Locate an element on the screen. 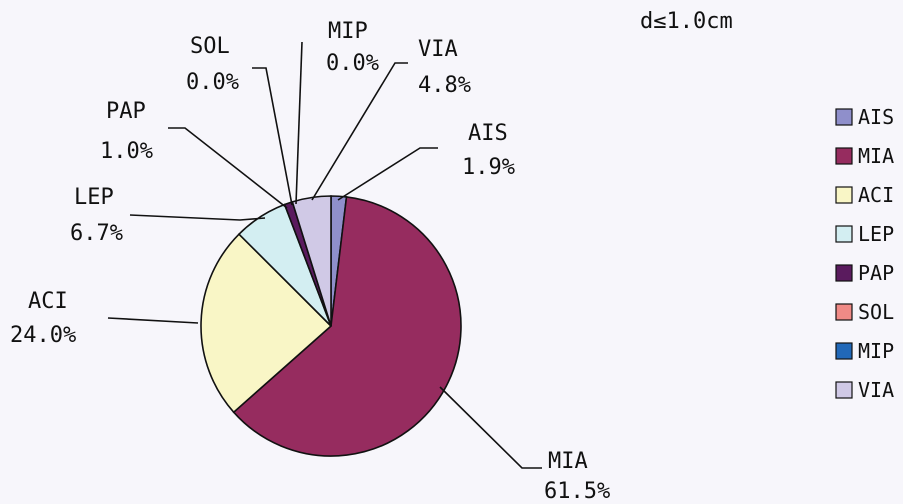 This screenshot has height=504, width=903. slice-label-pap: PAP is located at coordinates (126, 111).